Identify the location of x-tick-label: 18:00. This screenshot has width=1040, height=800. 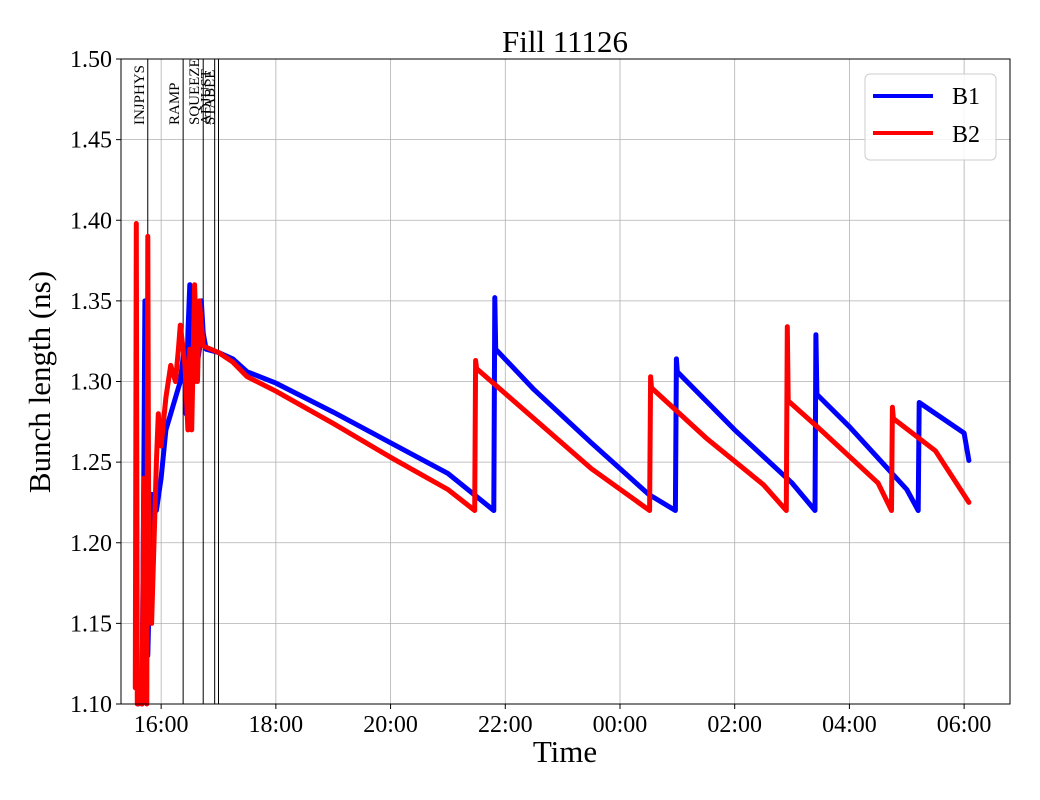
(276, 725).